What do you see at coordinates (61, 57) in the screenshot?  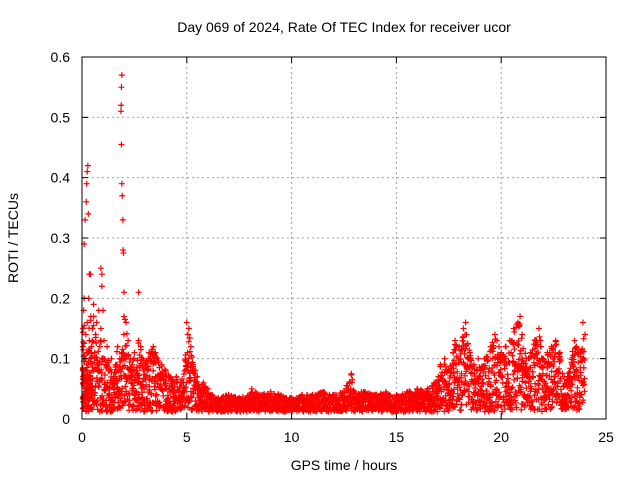 I see `y-tick-label: 0.6` at bounding box center [61, 57].